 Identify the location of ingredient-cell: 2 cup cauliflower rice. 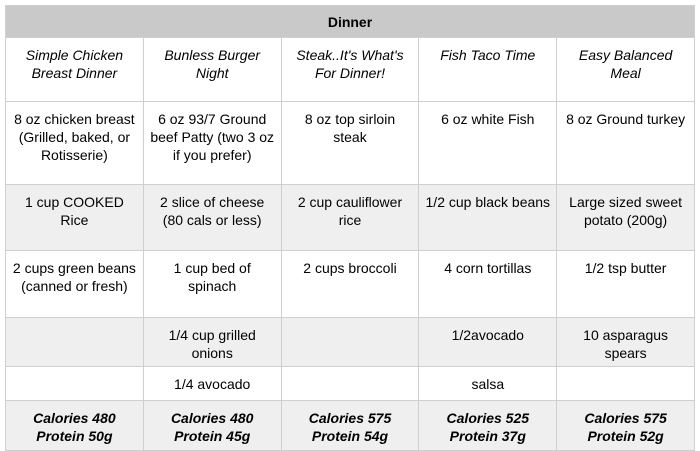
(350, 217).